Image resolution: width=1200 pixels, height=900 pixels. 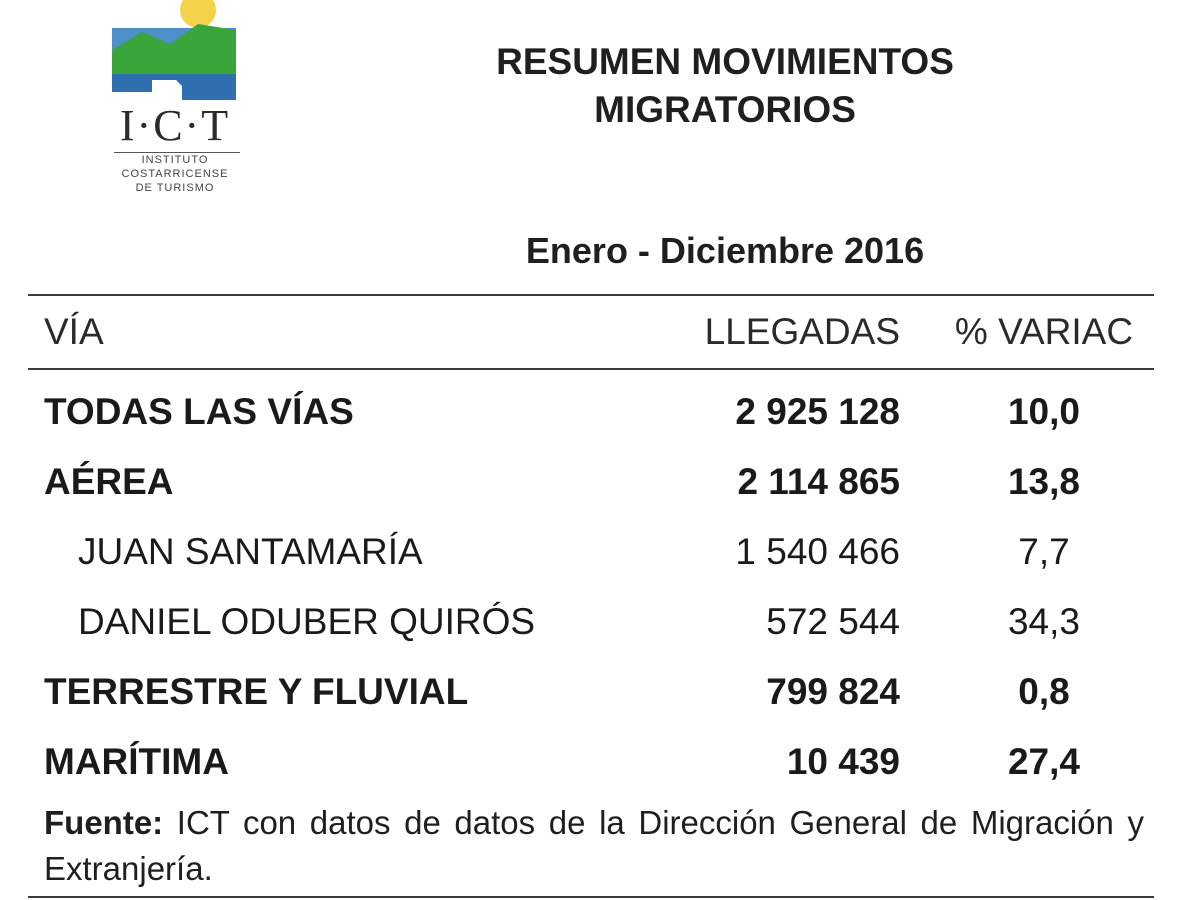 What do you see at coordinates (1043, 411) in the screenshot?
I see `row-variacion: 10,0` at bounding box center [1043, 411].